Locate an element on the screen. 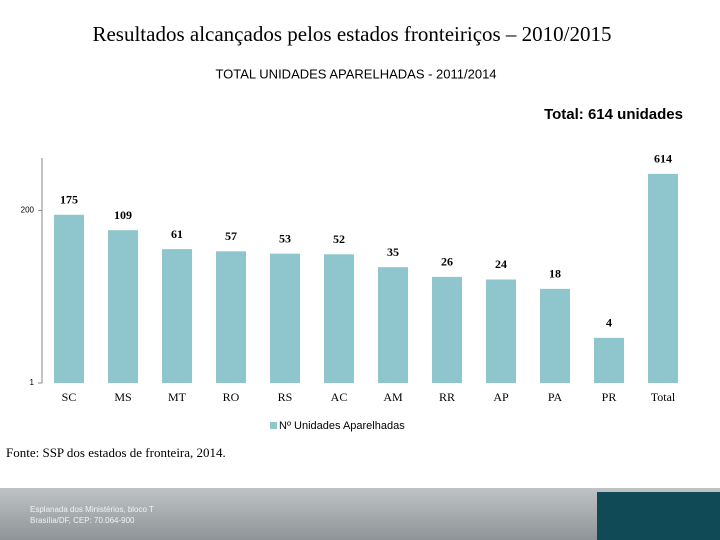 This screenshot has width=720, height=540. data-label: 614 is located at coordinates (663, 159).